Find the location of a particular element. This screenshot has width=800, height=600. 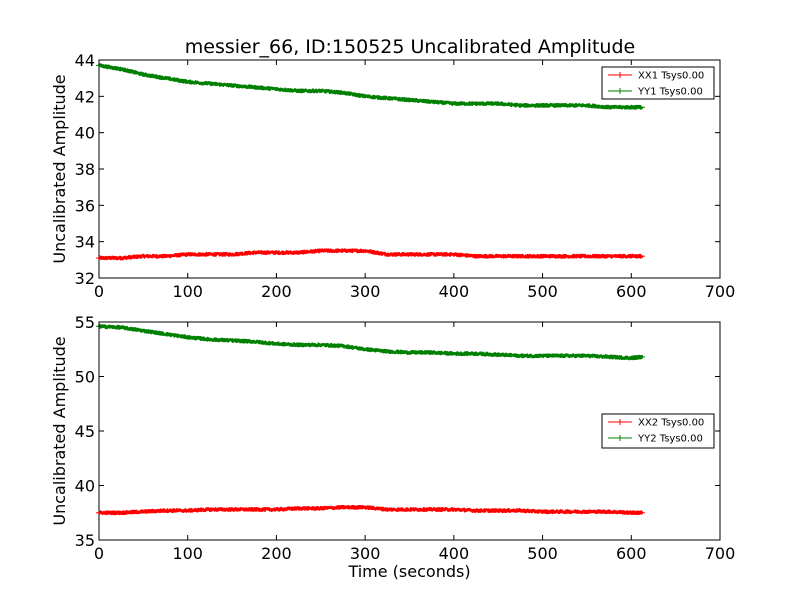

y-tick-label: 35 is located at coordinates (85, 540).